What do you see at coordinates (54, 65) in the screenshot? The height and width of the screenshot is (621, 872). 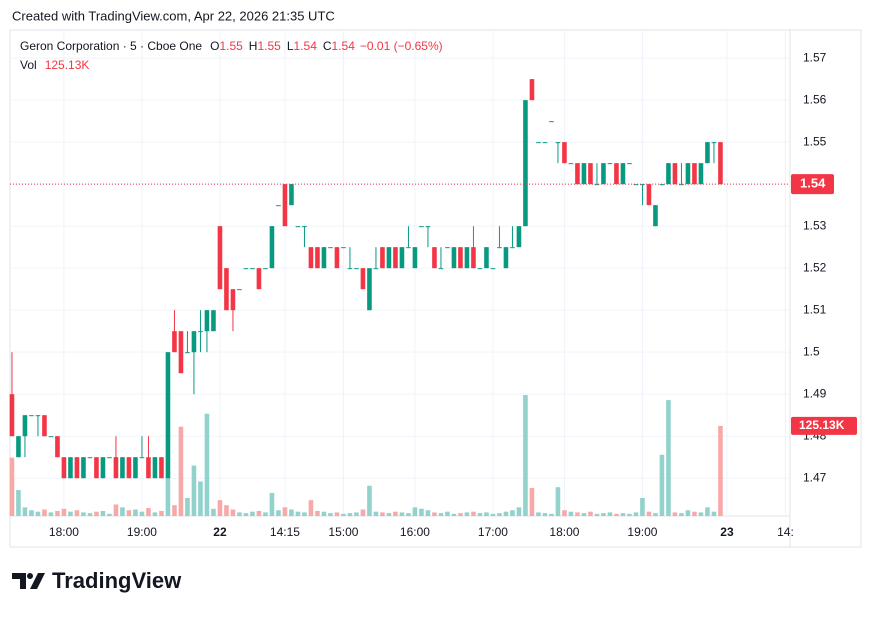 I see `volume-legend: Vol 125.13K` at bounding box center [54, 65].